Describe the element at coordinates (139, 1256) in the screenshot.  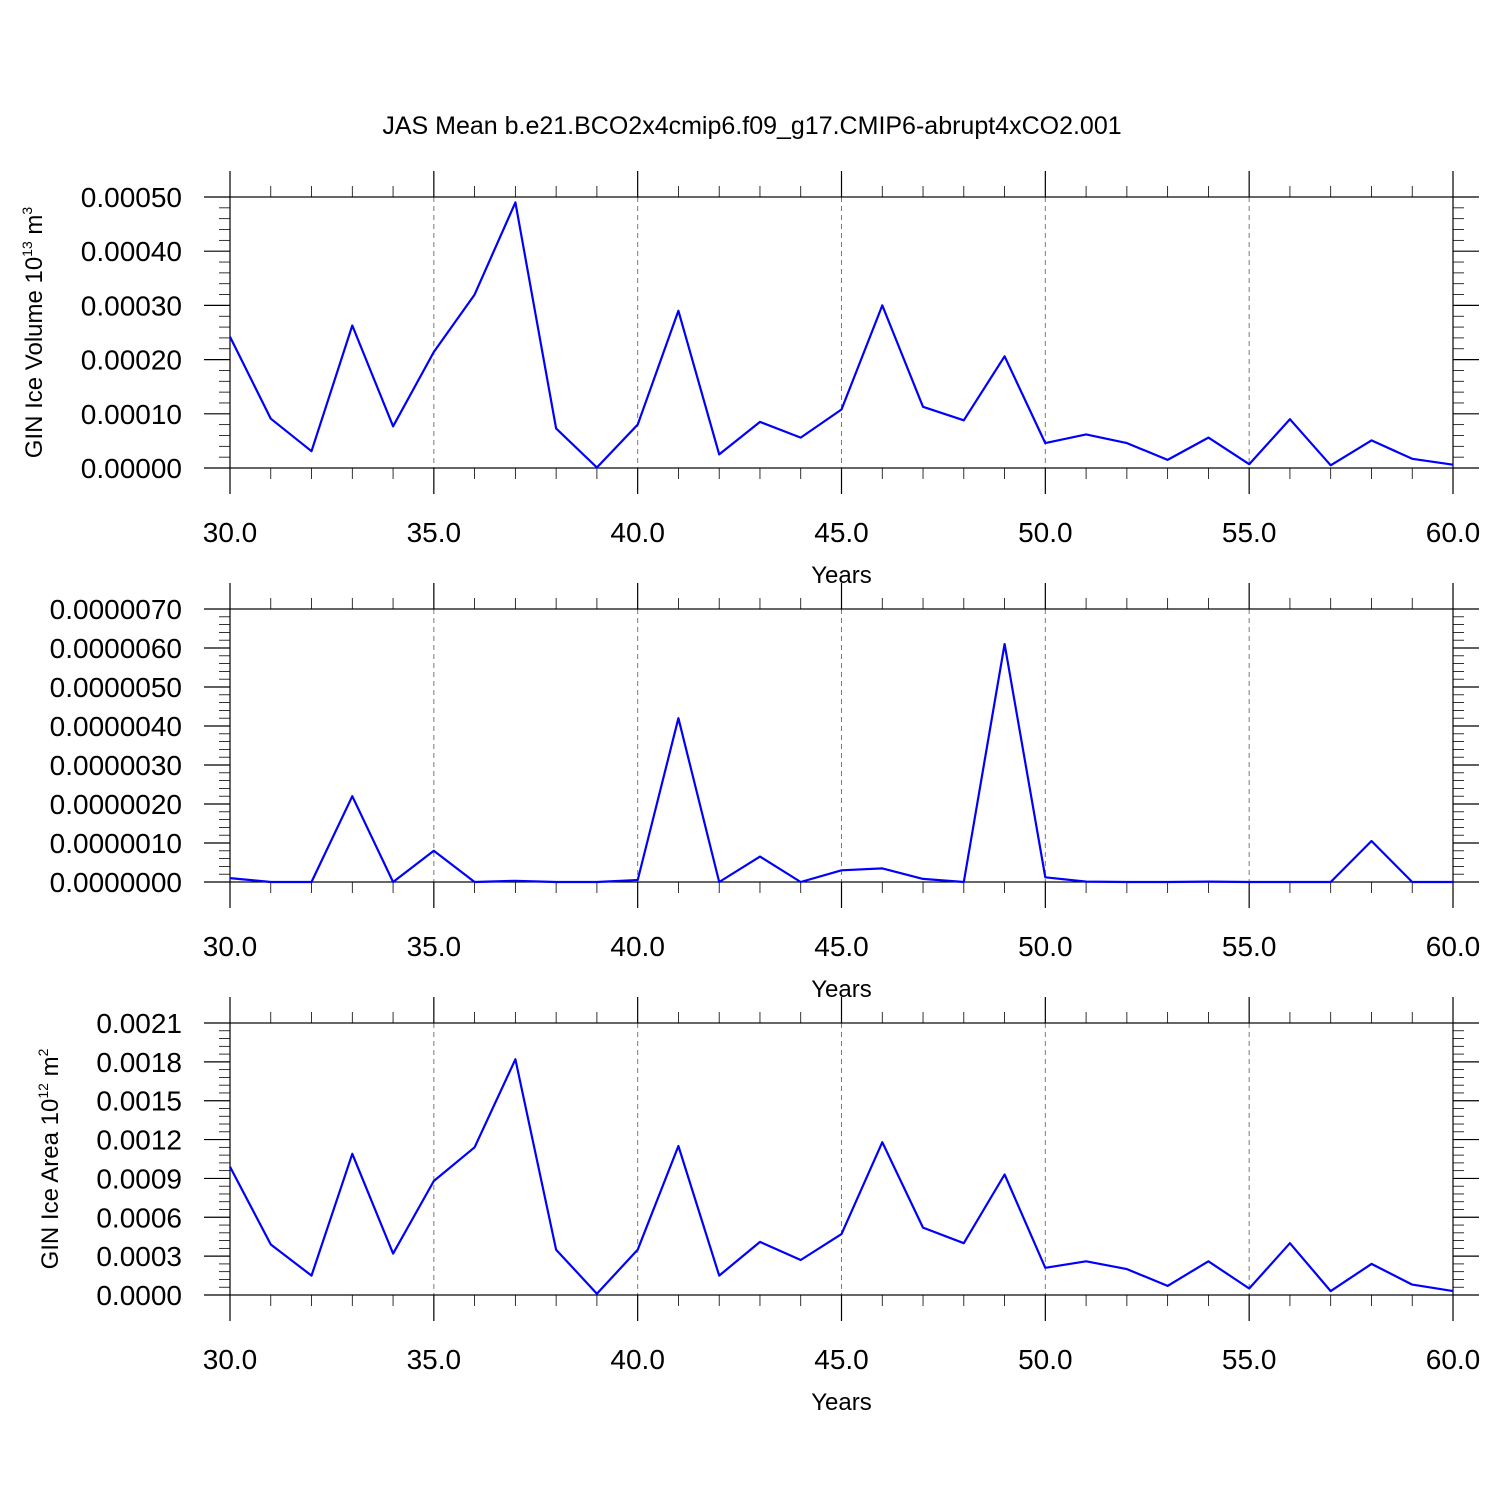
I see `y-tick-label: 0.0003` at that location.